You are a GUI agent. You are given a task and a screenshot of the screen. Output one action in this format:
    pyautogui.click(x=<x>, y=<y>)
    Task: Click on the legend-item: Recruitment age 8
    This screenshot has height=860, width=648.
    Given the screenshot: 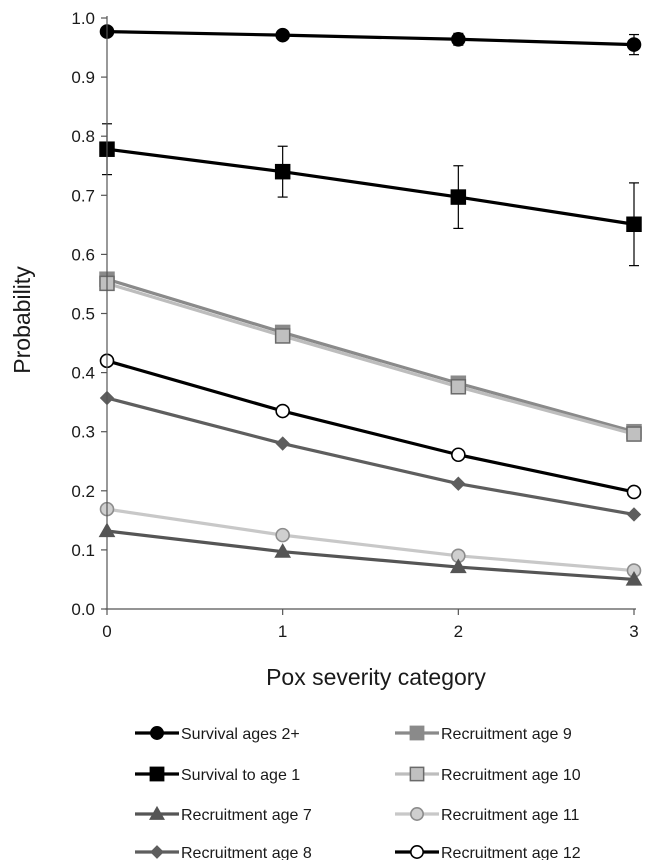 What is the action you would take?
    pyautogui.click(x=223, y=852)
    